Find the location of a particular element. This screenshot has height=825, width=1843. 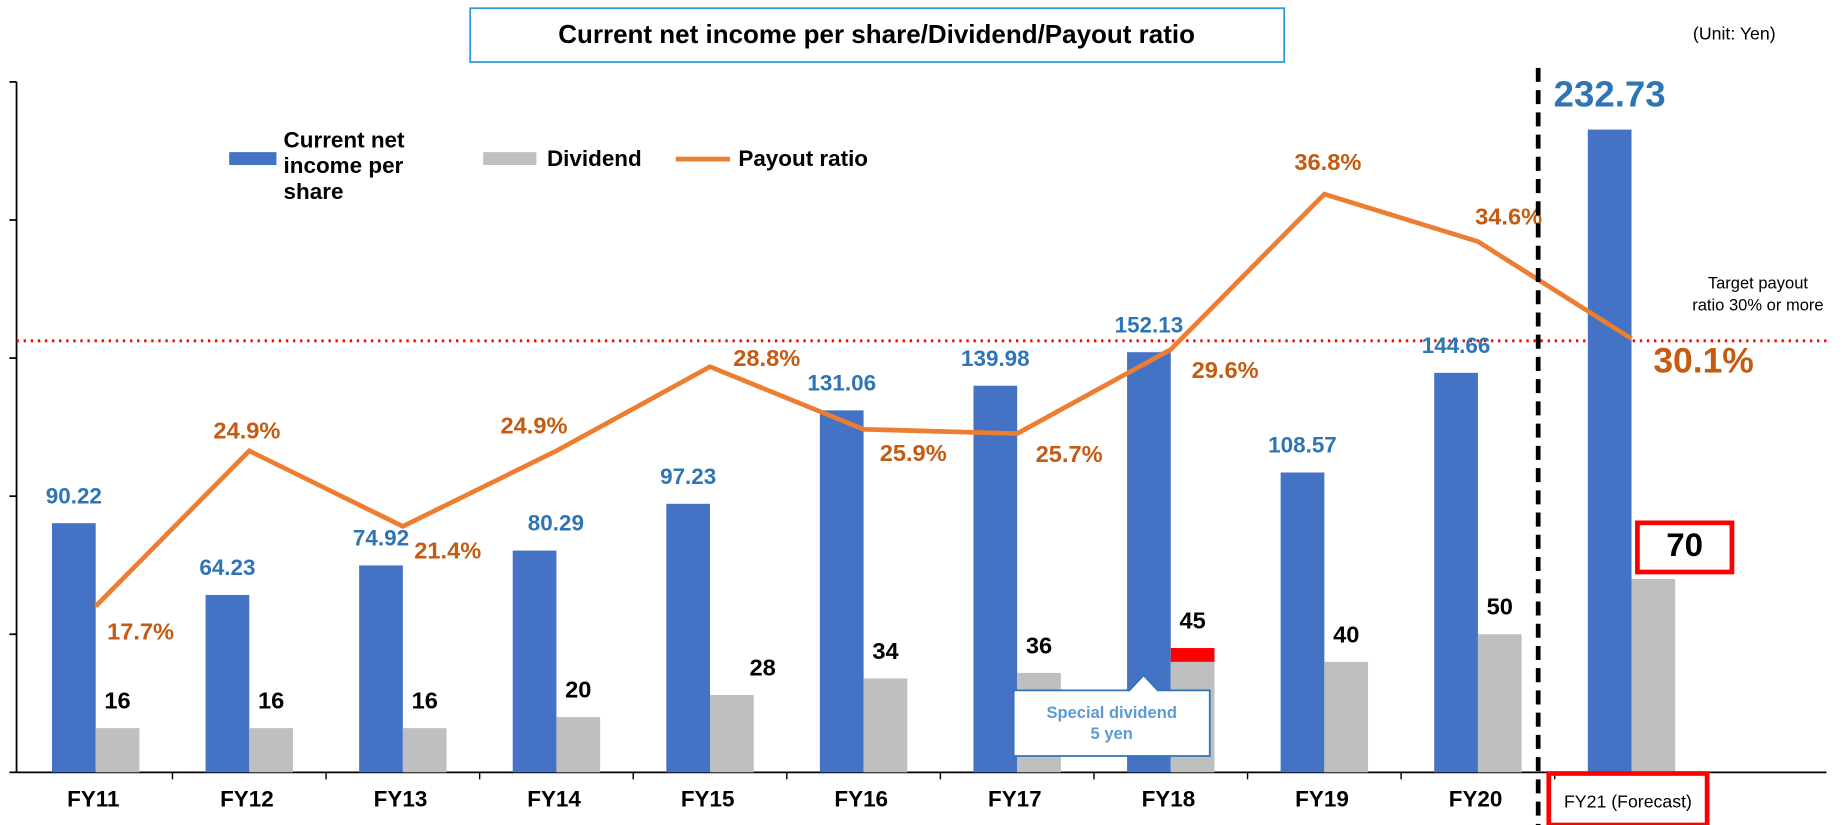

target-label: Target payout ratio 30% or more is located at coordinates (1757, 295).